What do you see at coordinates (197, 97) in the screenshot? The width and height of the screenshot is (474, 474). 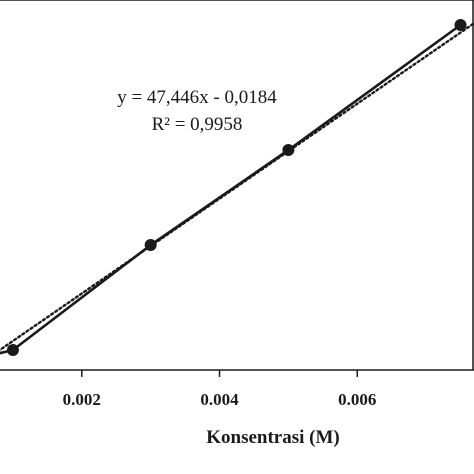 I see `trendline-equation: y = 47,446x - 0,0184` at bounding box center [197, 97].